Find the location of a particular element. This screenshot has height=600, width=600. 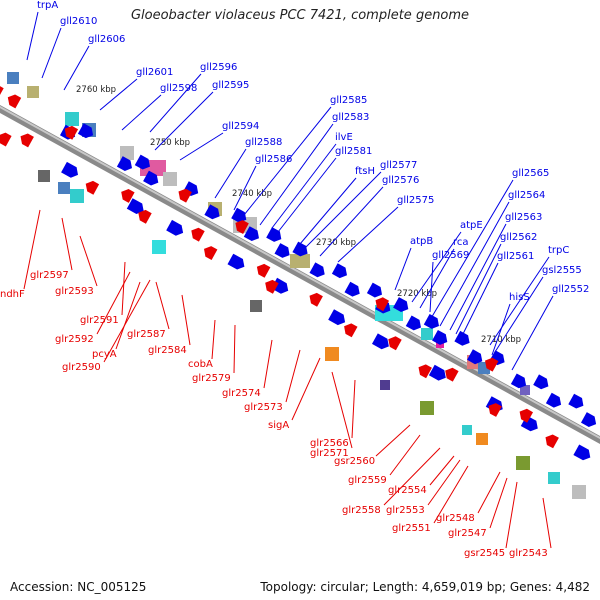

forward-gene-label: gll2581 is located at coordinates (353, 151).